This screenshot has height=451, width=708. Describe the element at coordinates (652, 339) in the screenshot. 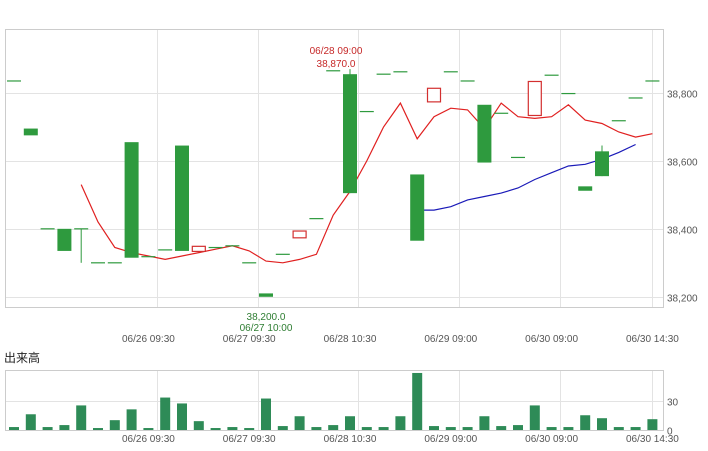

I see `price-x-tick-label: 06/30 14:30` at that location.